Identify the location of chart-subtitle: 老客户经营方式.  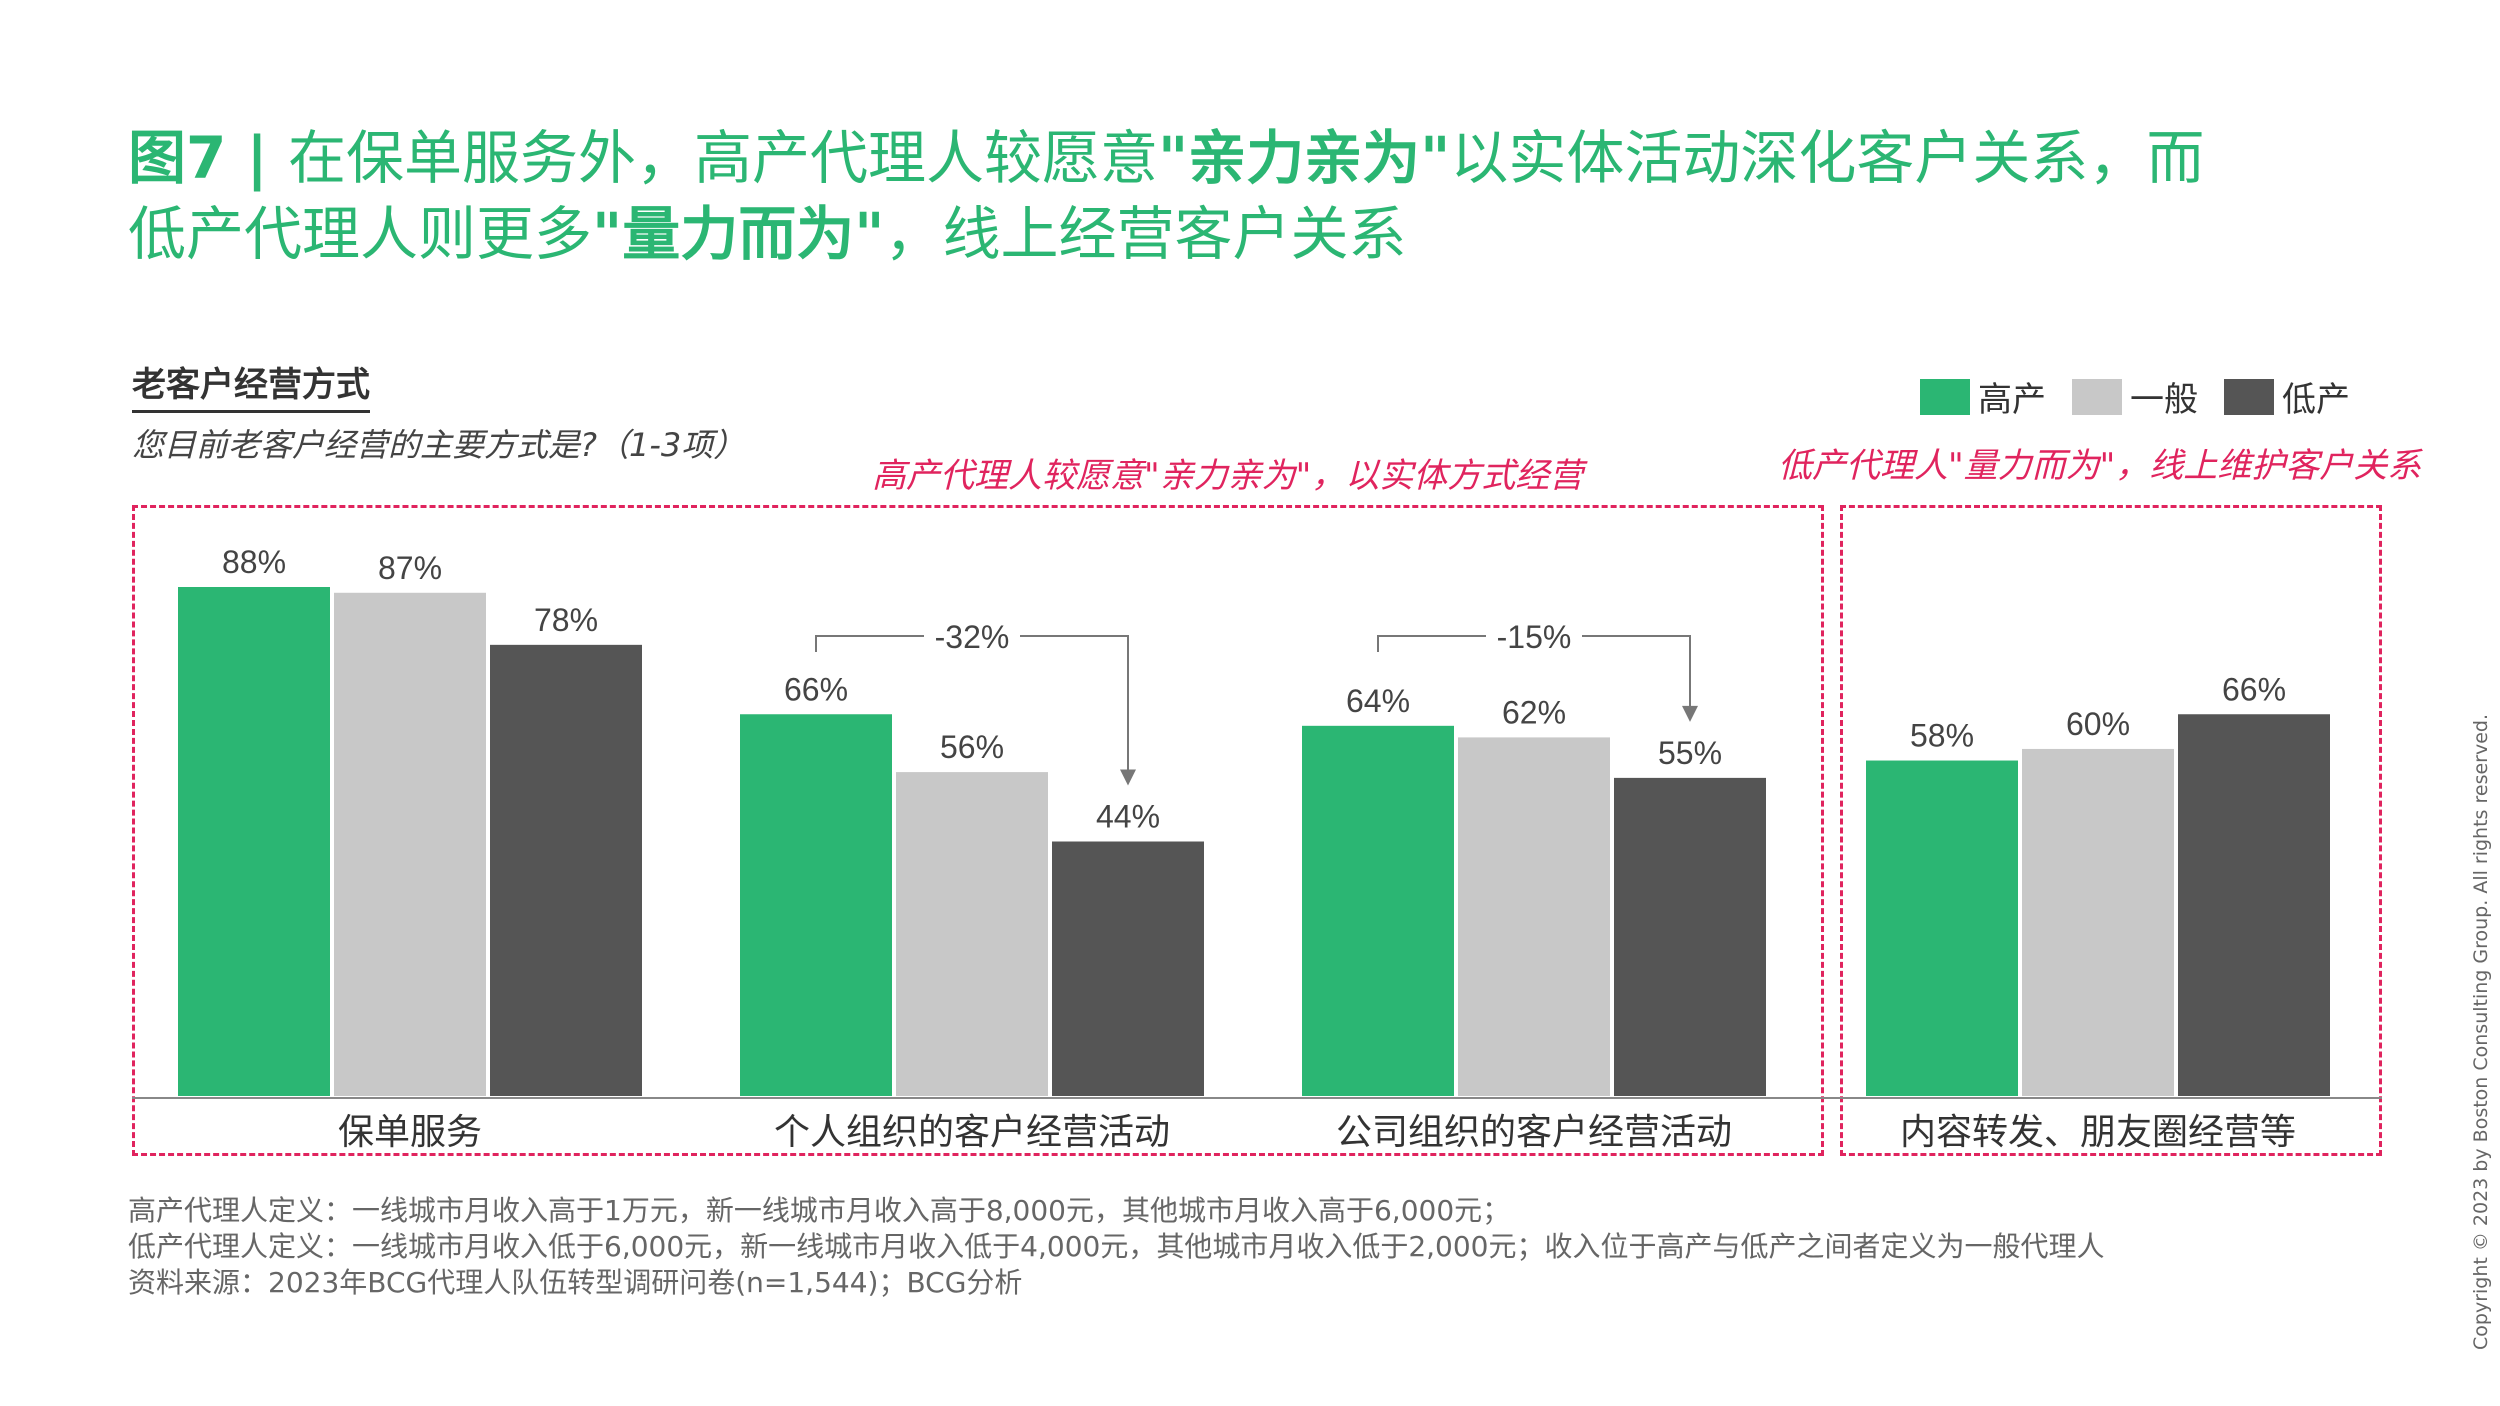
(251, 385).